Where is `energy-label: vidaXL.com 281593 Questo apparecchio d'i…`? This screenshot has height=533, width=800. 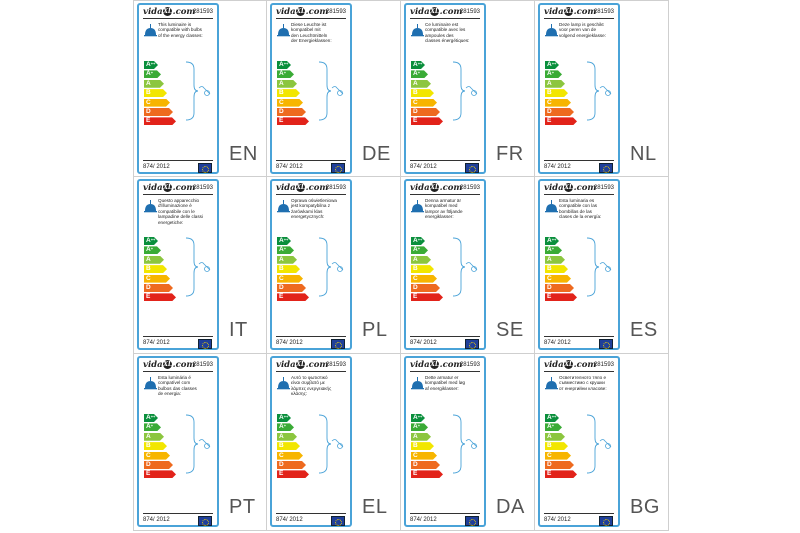 energy-label: vidaXL.com 281593 Questo apparecchio d'i… is located at coordinates (178, 264).